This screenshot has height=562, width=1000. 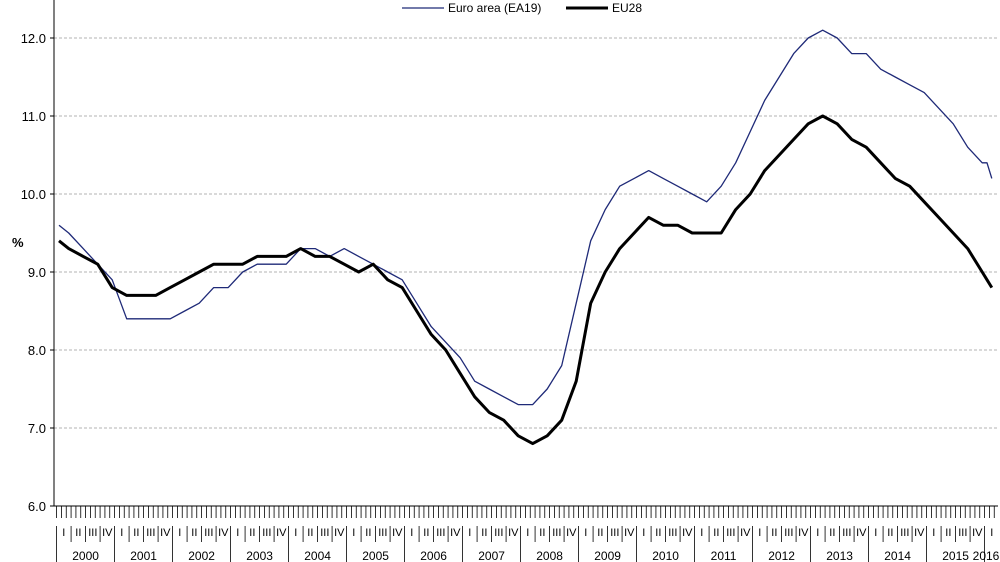 What do you see at coordinates (607, 555) in the screenshot?
I see `x-year-label: 2009` at bounding box center [607, 555].